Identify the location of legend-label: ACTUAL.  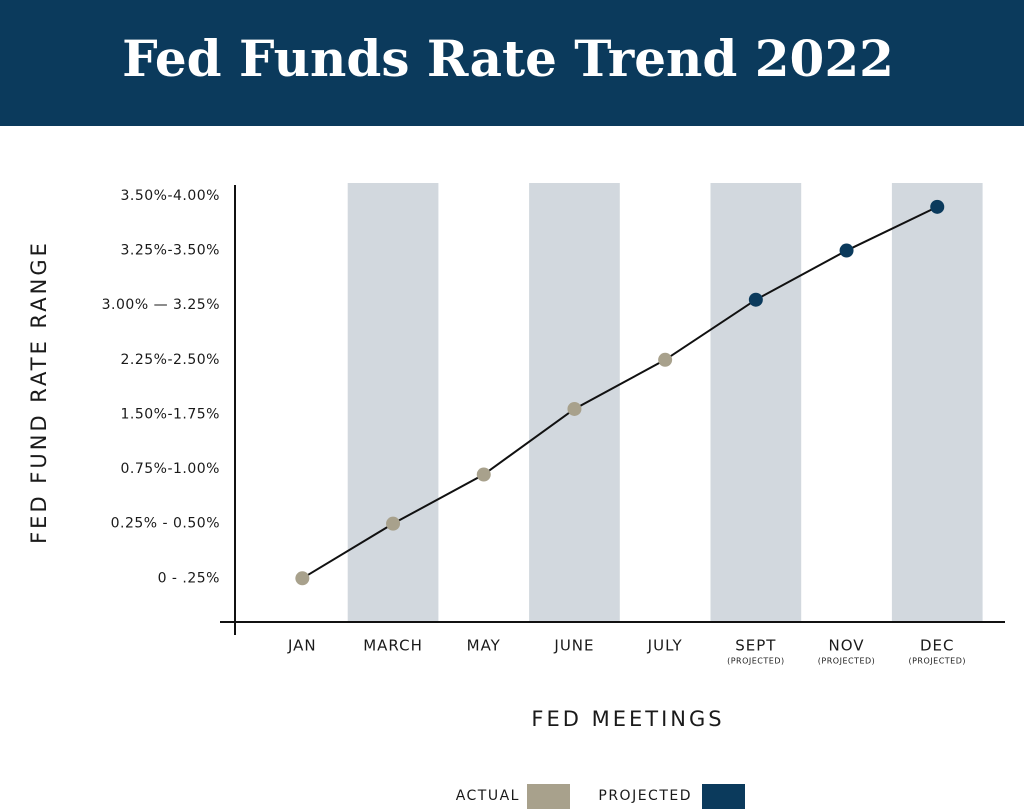
(488, 796).